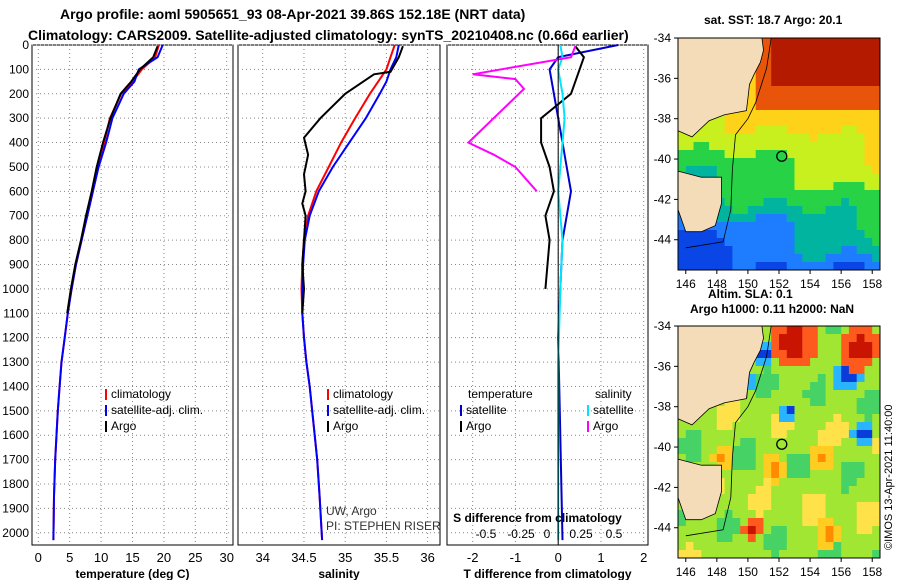  I want to click on legend-heading-salinity: salinity, so click(613, 394).